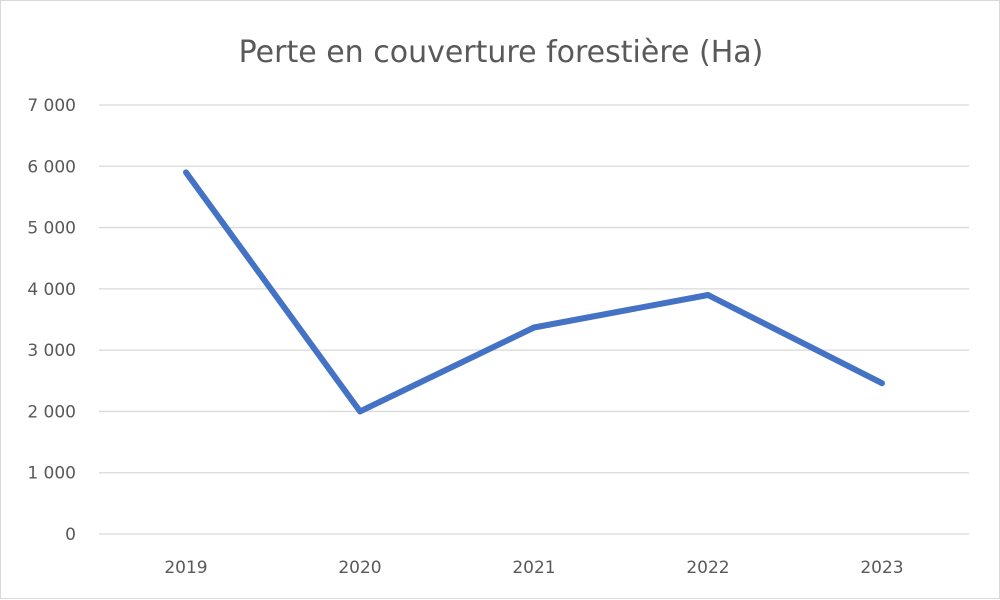 The width and height of the screenshot is (1000, 600). What do you see at coordinates (707, 568) in the screenshot?
I see `x-tick-label: 2022` at bounding box center [707, 568].